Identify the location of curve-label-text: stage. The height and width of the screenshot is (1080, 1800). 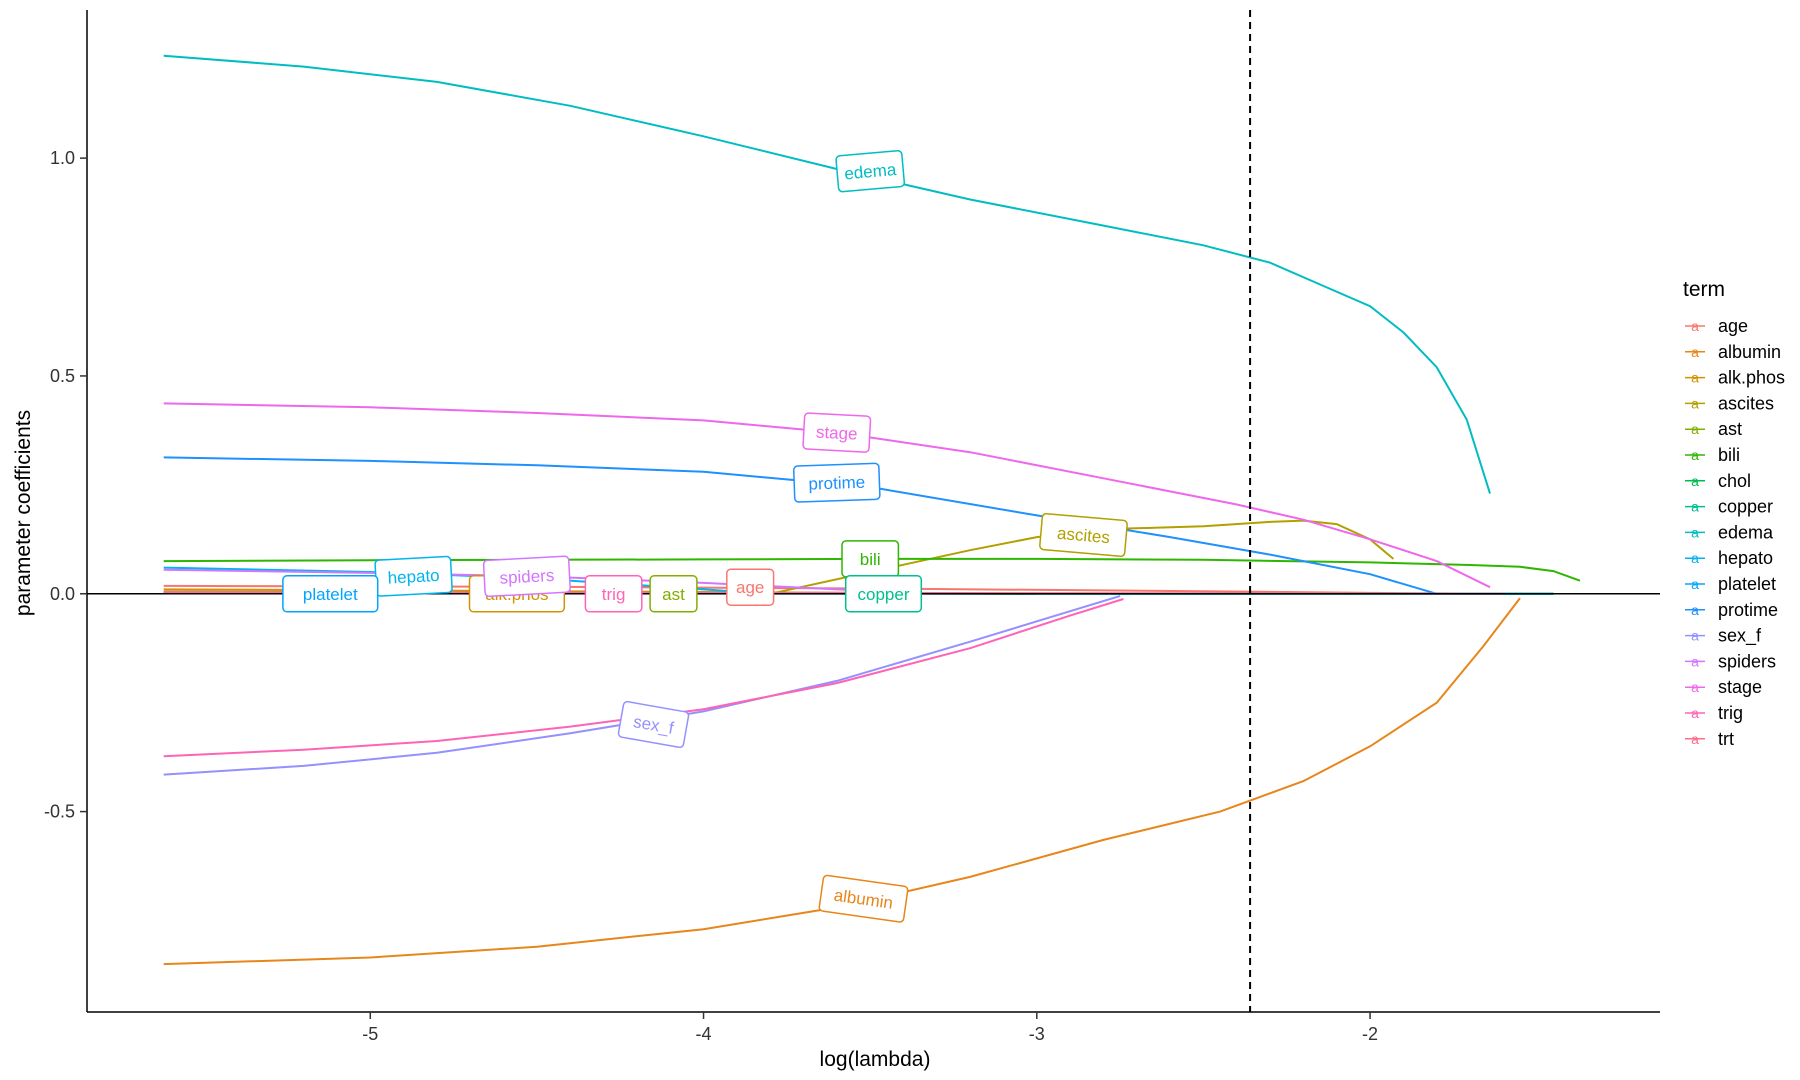
(837, 433).